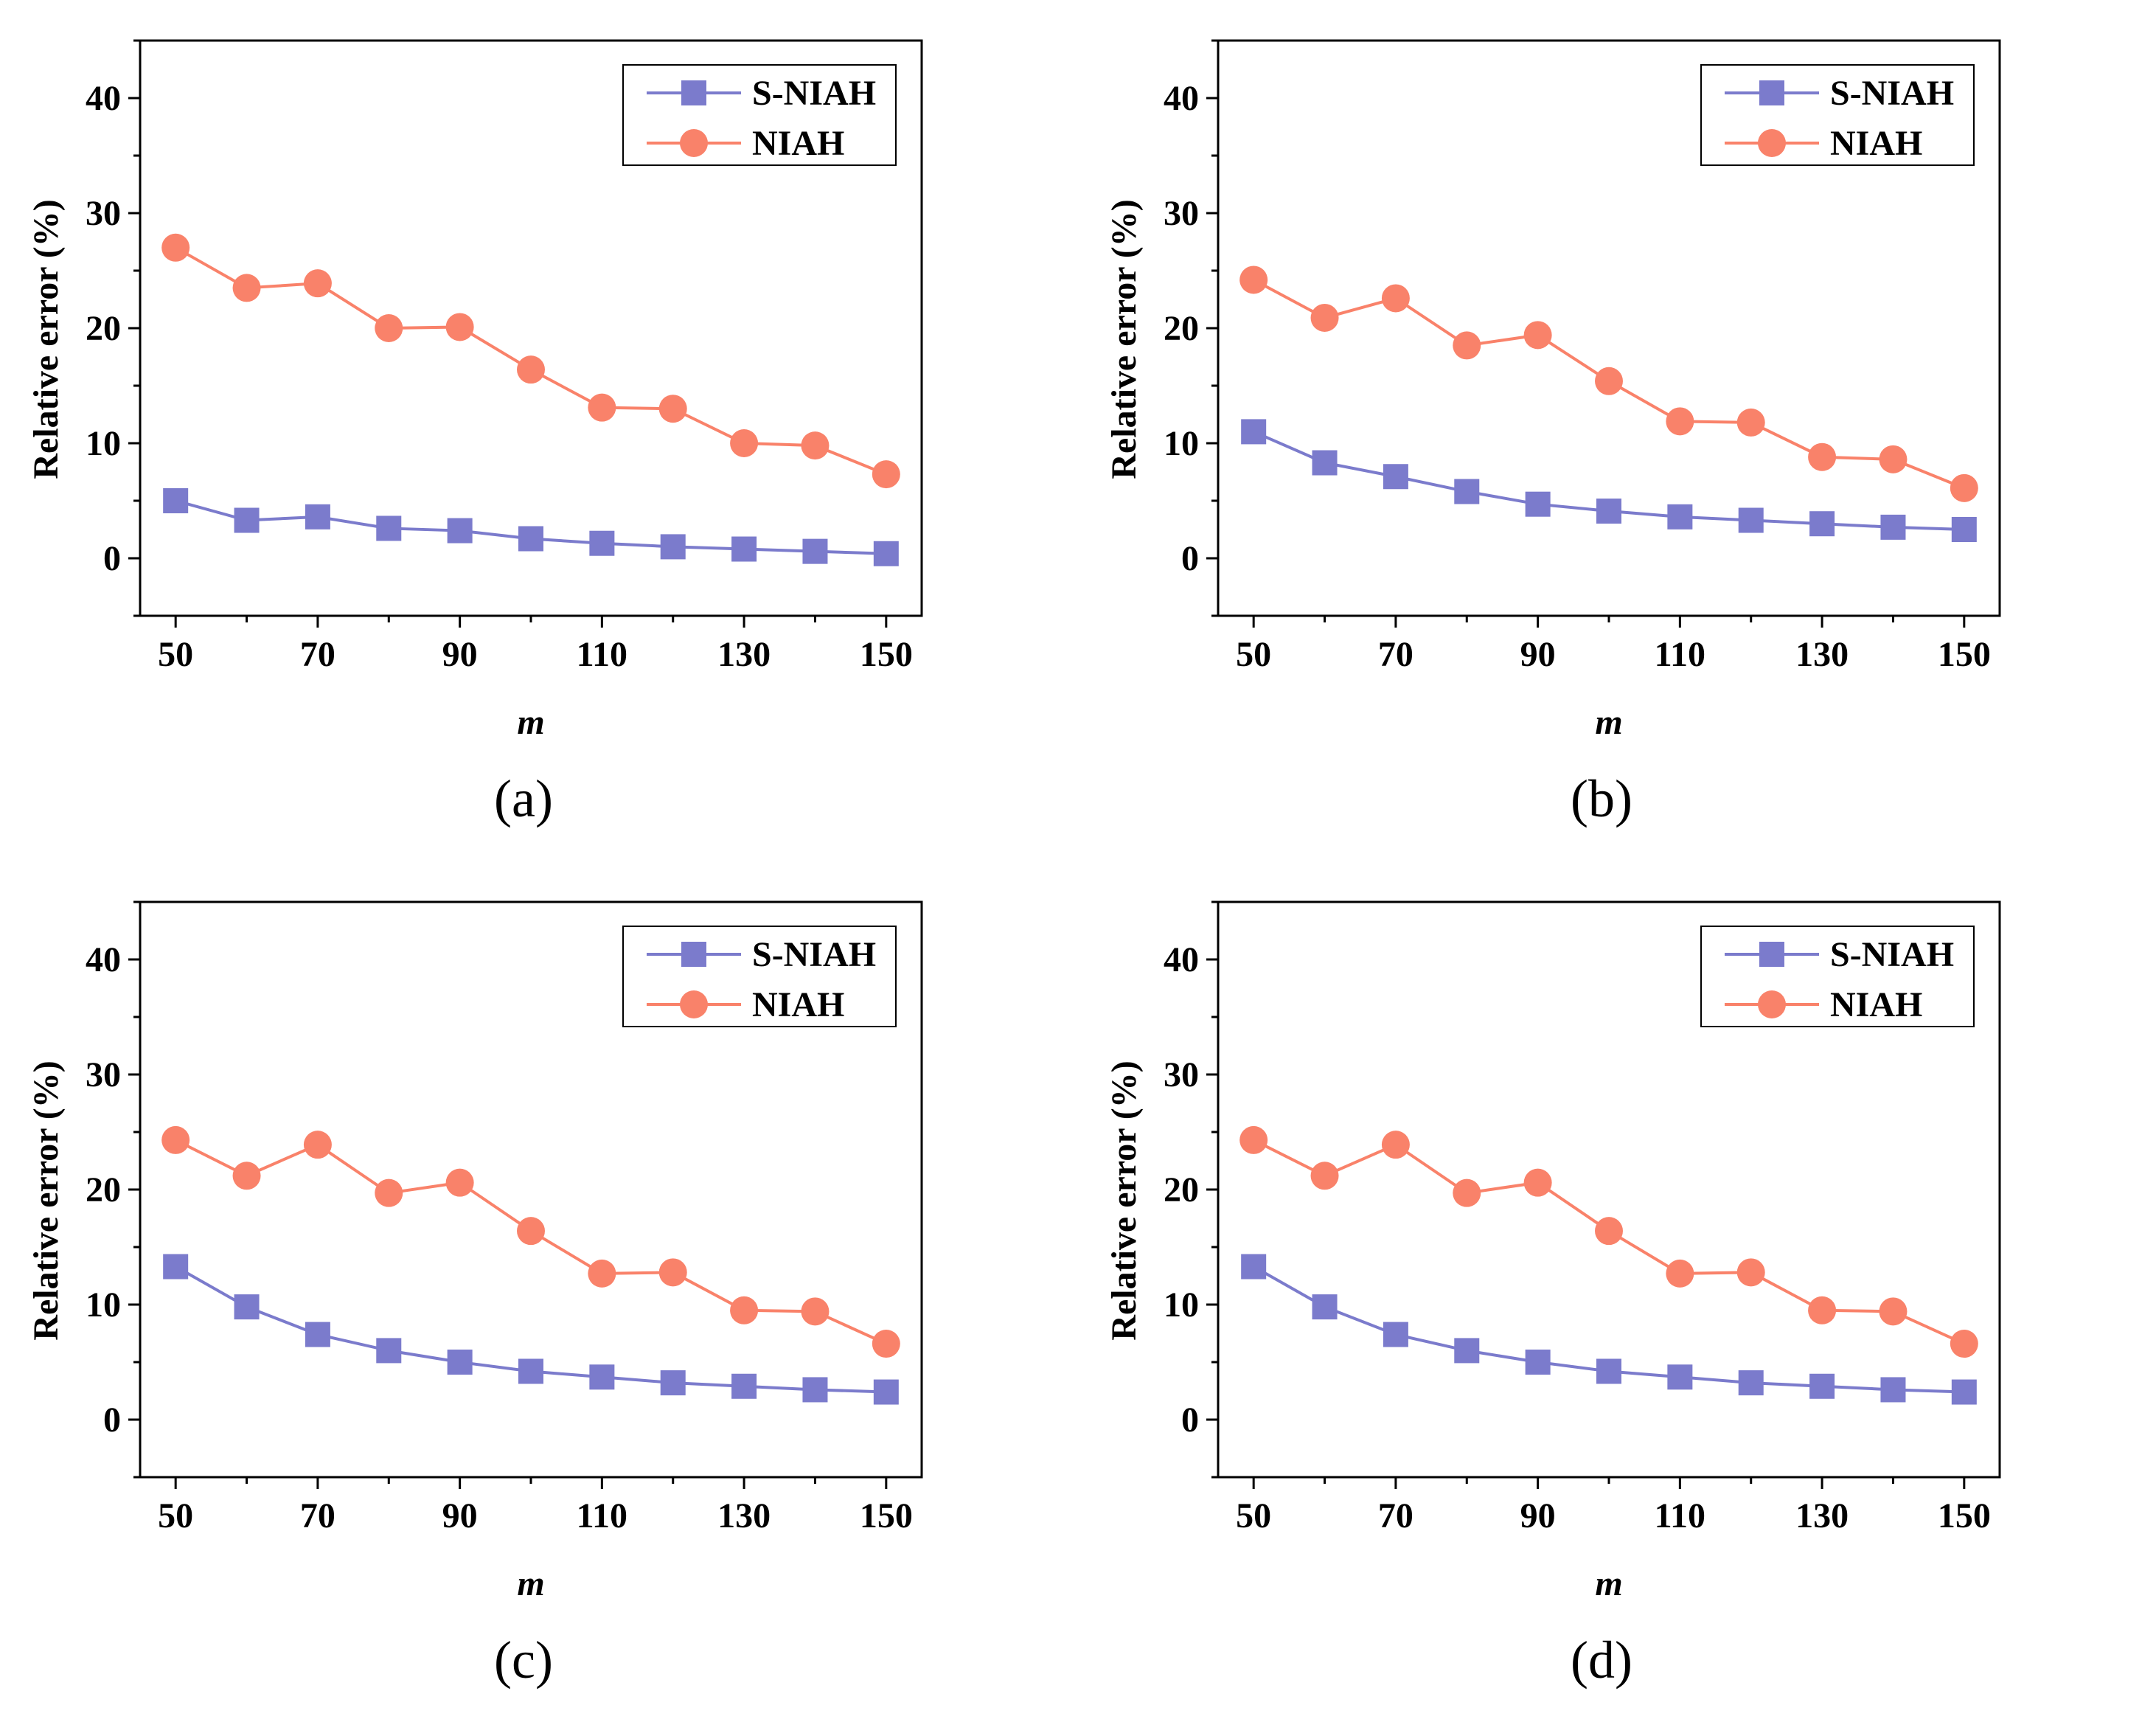  I want to click on panel-caption: (c), so click(523, 1661).